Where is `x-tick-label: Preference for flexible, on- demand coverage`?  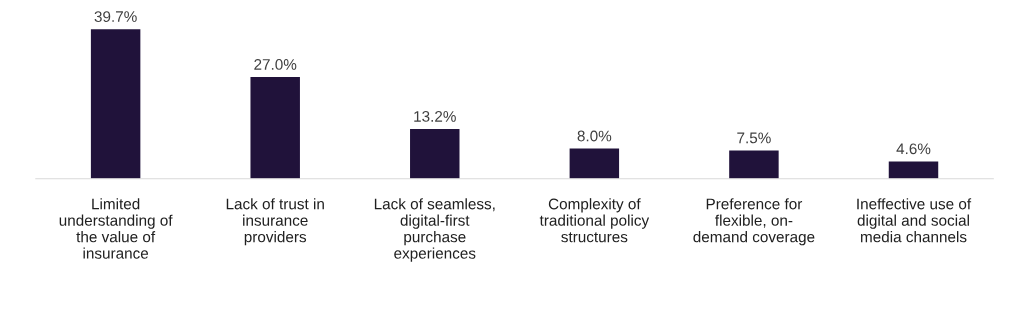
x-tick-label: Preference for flexible, on- demand coverage is located at coordinates (754, 222).